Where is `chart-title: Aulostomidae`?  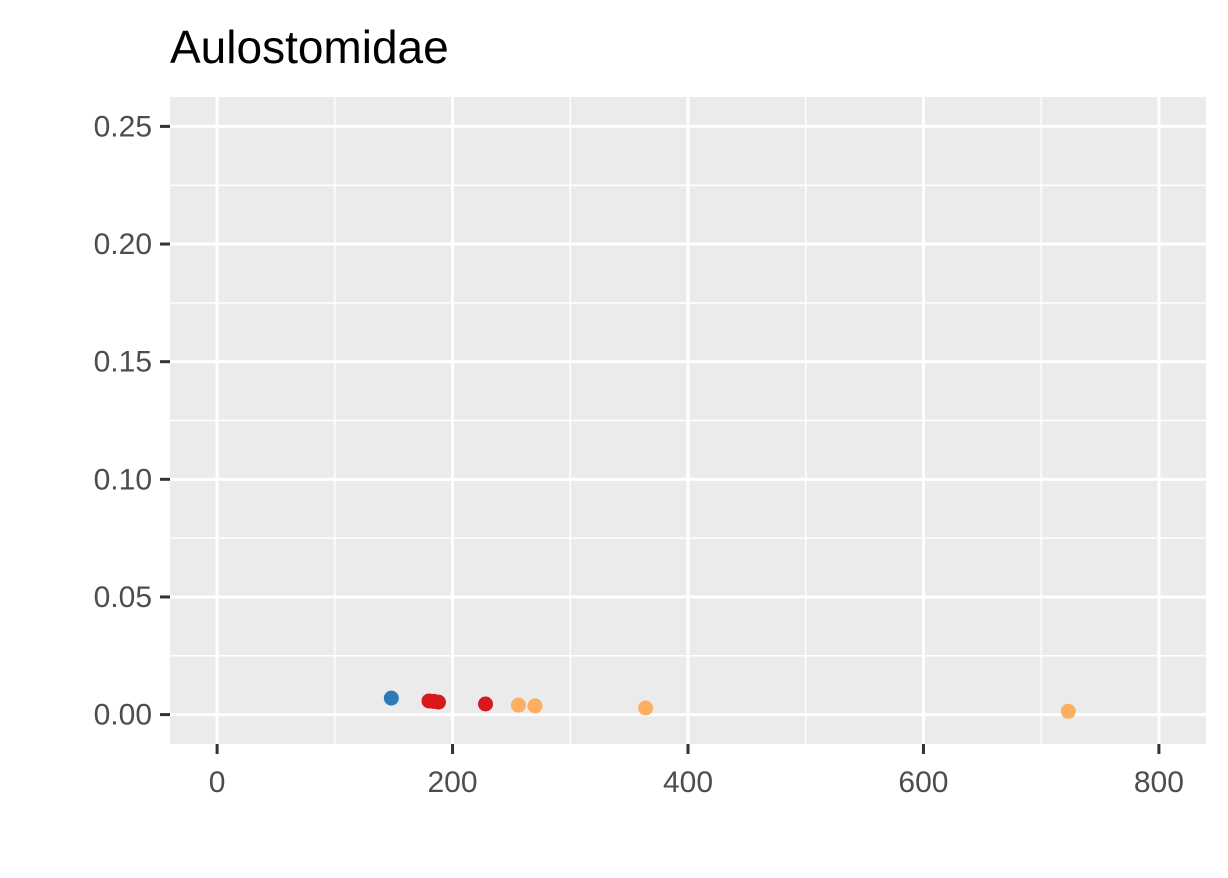
chart-title: Aulostomidae is located at coordinates (309, 47).